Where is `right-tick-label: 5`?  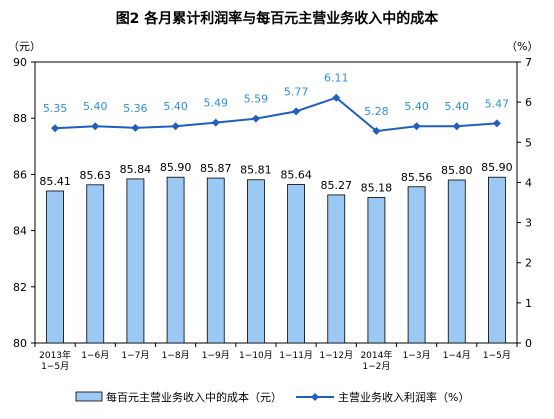
right-tick-label: 5 is located at coordinates (528, 142).